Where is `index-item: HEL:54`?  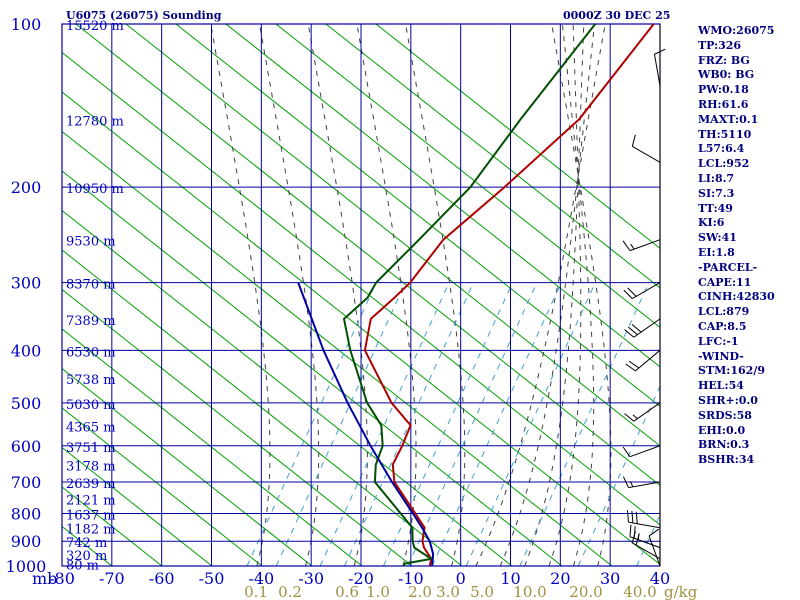 index-item: HEL:54 is located at coordinates (721, 386).